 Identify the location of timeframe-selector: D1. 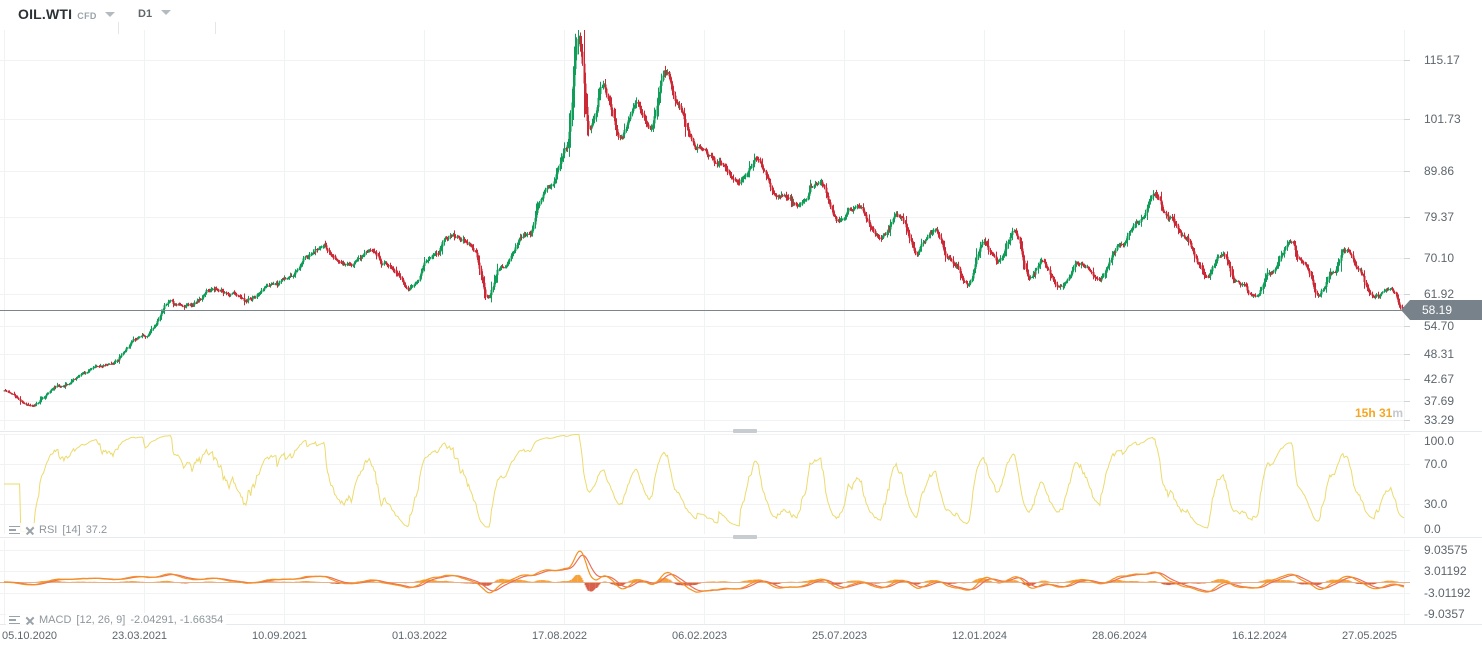
(155, 14).